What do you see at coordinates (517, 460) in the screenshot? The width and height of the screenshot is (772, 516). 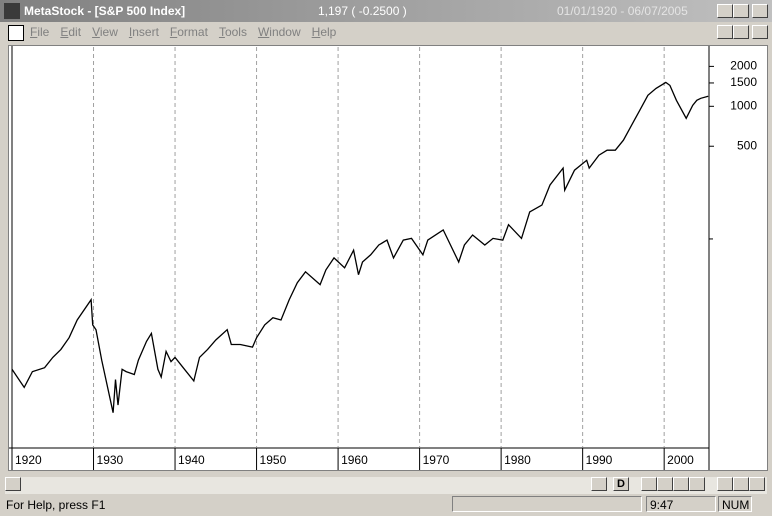 I see `x-tick-label: 1980` at bounding box center [517, 460].